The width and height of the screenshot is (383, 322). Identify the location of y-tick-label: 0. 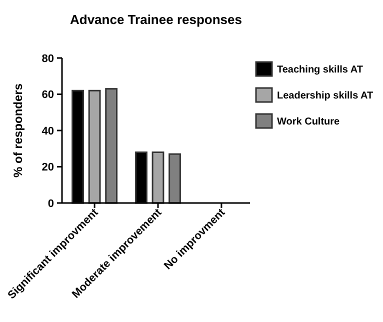
(51, 204).